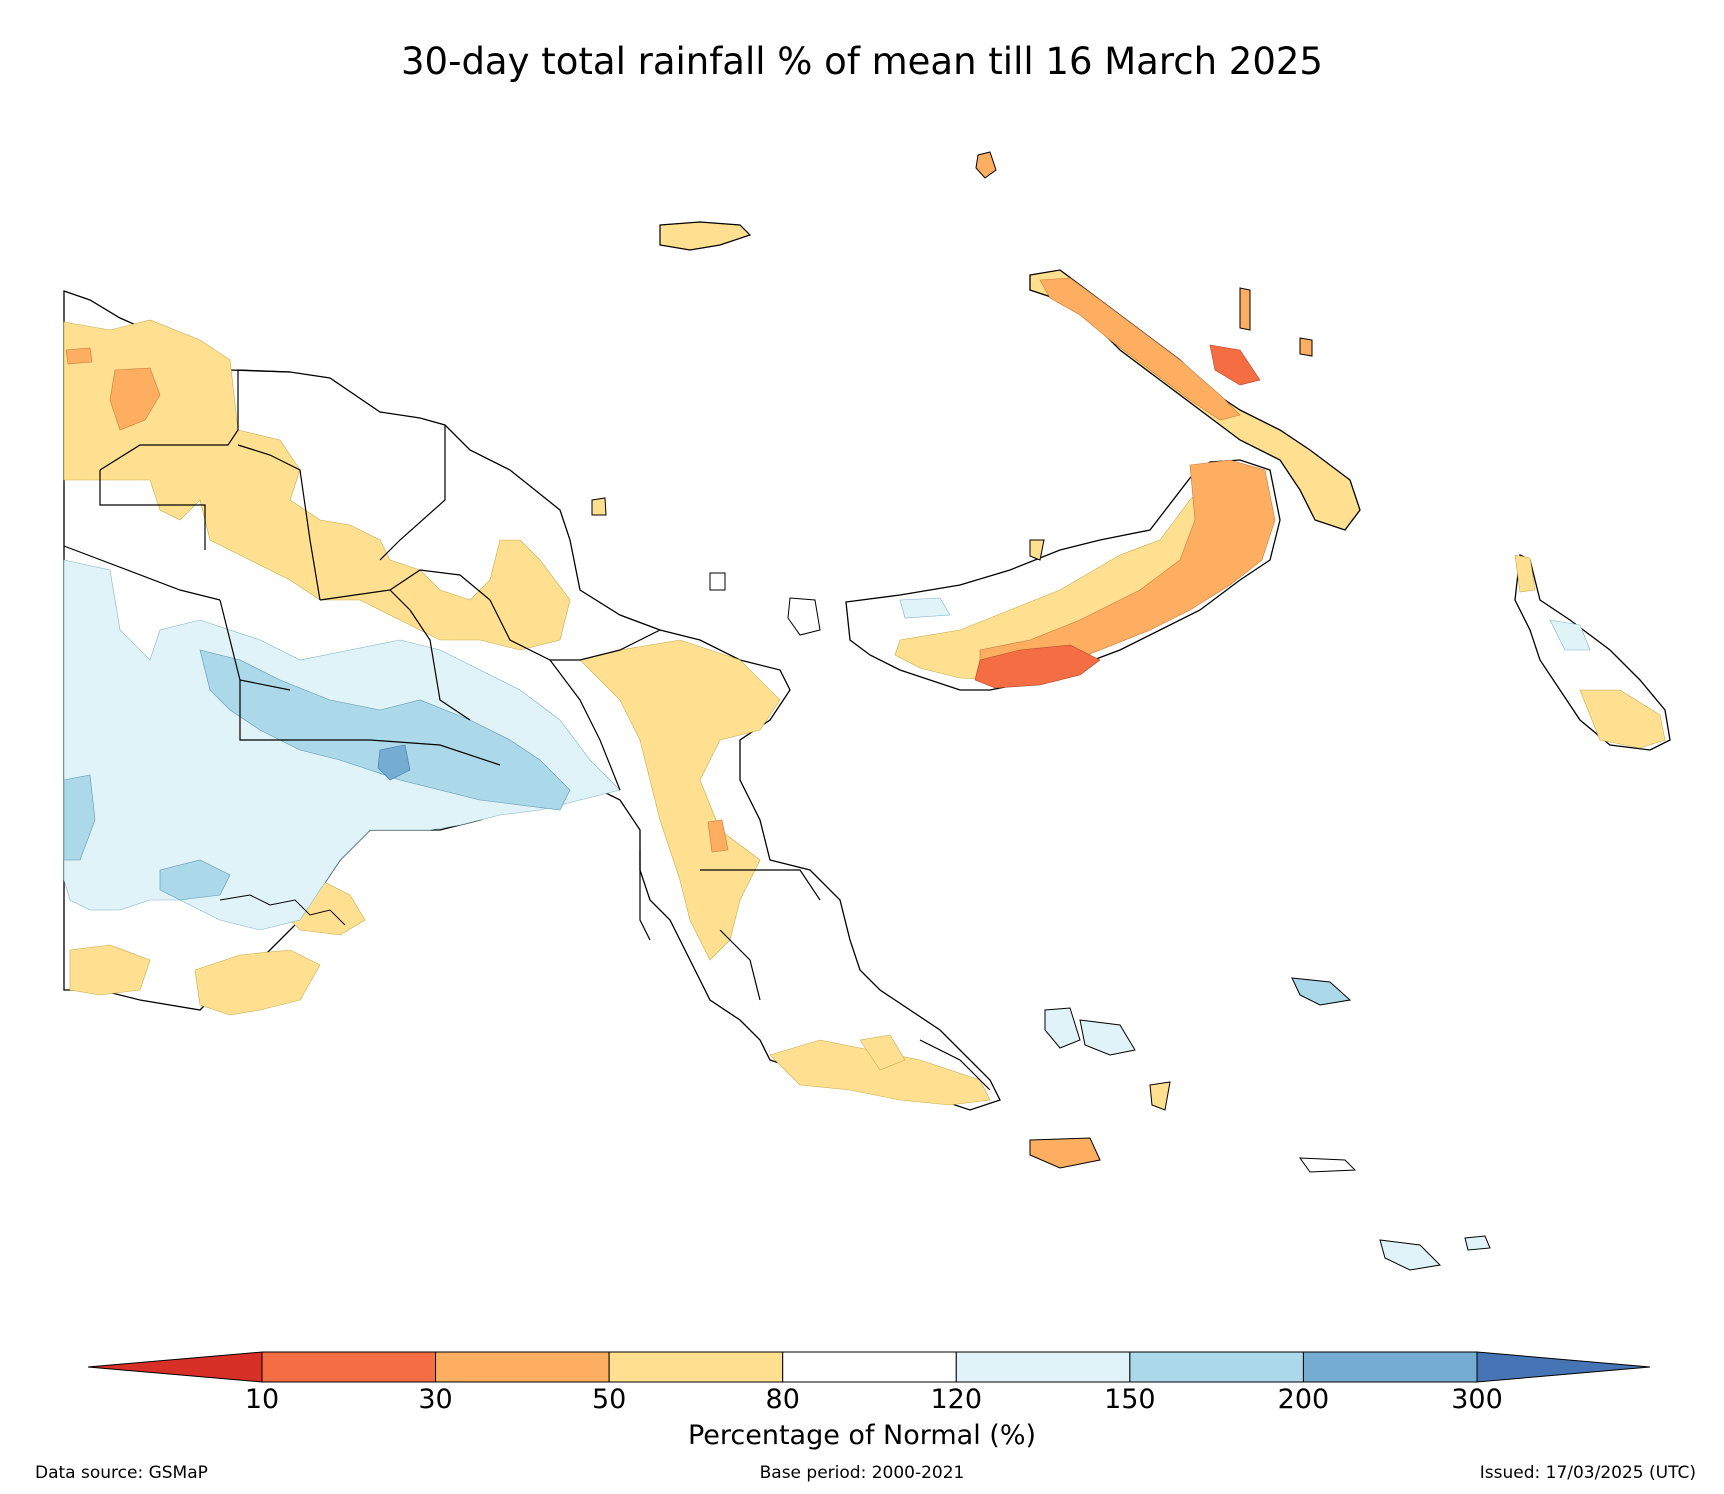 This screenshot has height=1494, width=1724. I want to click on manus-island, so click(705, 236).